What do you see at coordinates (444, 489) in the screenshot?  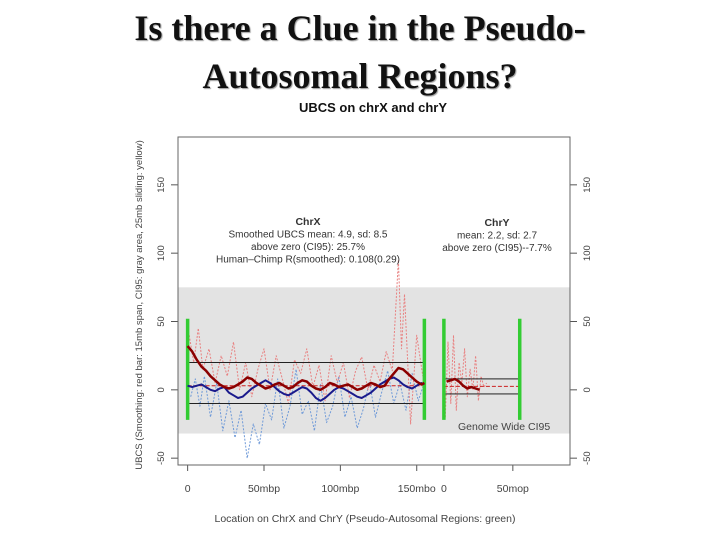 I see `chry-x-tick-label: 0` at bounding box center [444, 489].